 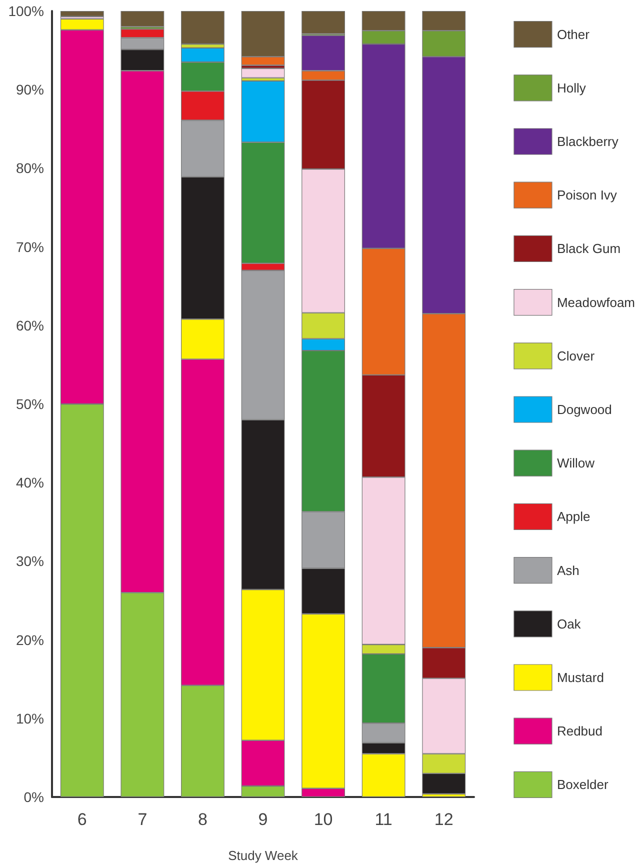 What do you see at coordinates (582, 784) in the screenshot?
I see `legend-label: Boxelder` at bounding box center [582, 784].